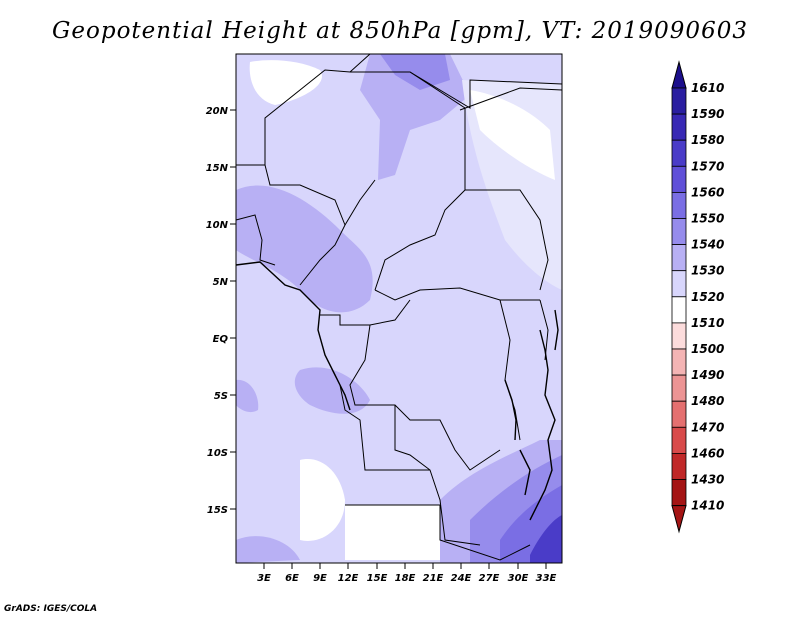 This screenshot has width=800, height=618. I want to click on lon-label-18e: 18E, so click(405, 578).